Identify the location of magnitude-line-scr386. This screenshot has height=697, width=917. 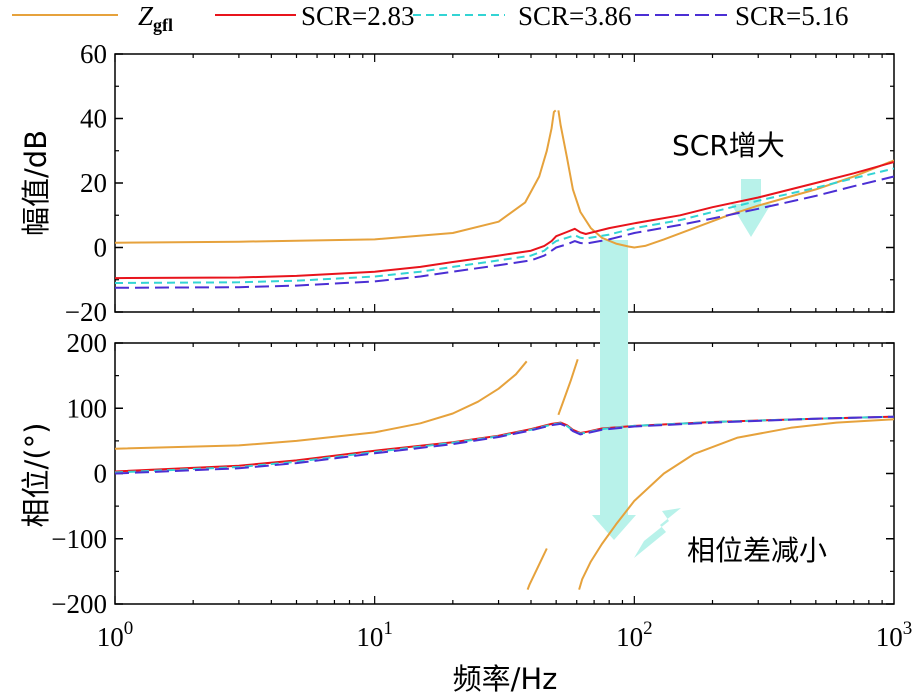
(504, 225).